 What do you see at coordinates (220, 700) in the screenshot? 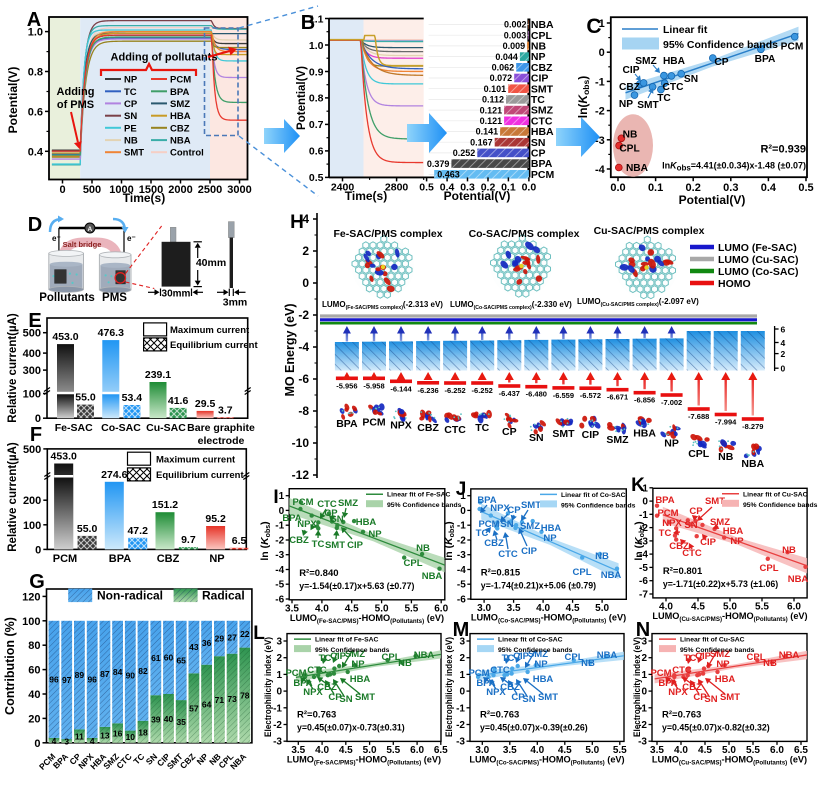
I see `svg-text: 71` at bounding box center [220, 700].